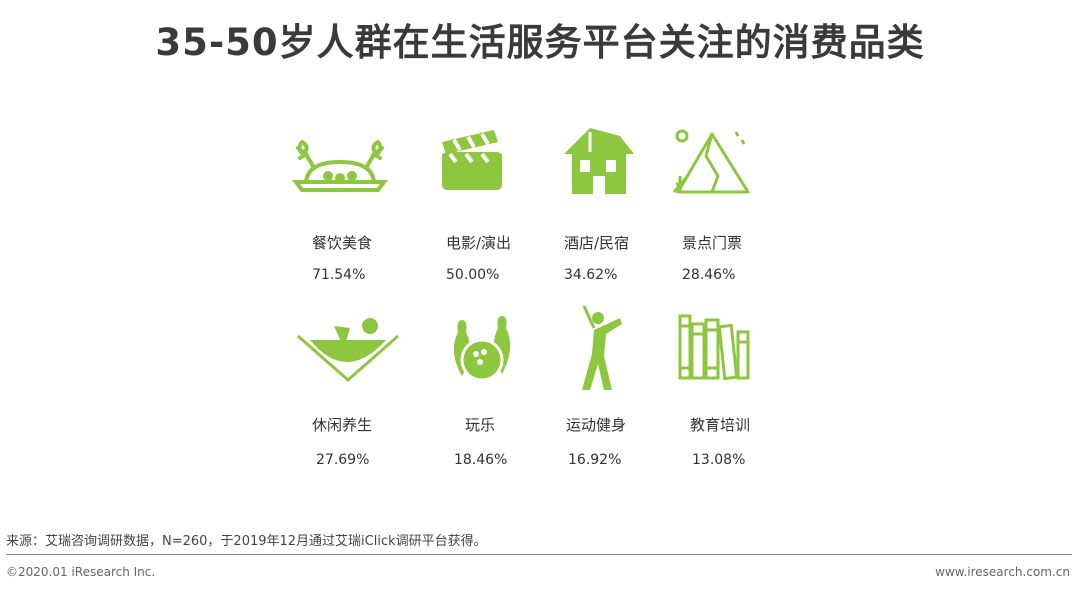  Describe the element at coordinates (591, 275) in the screenshot. I see `category-percentage: 34.62%` at that location.